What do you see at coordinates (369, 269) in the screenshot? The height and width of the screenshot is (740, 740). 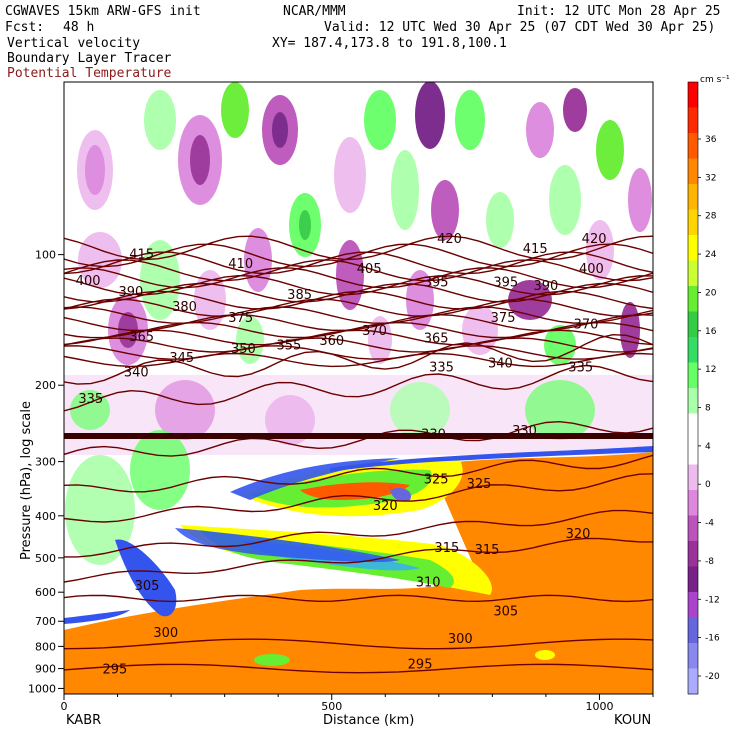 I see `theta-label: 405` at bounding box center [369, 269].